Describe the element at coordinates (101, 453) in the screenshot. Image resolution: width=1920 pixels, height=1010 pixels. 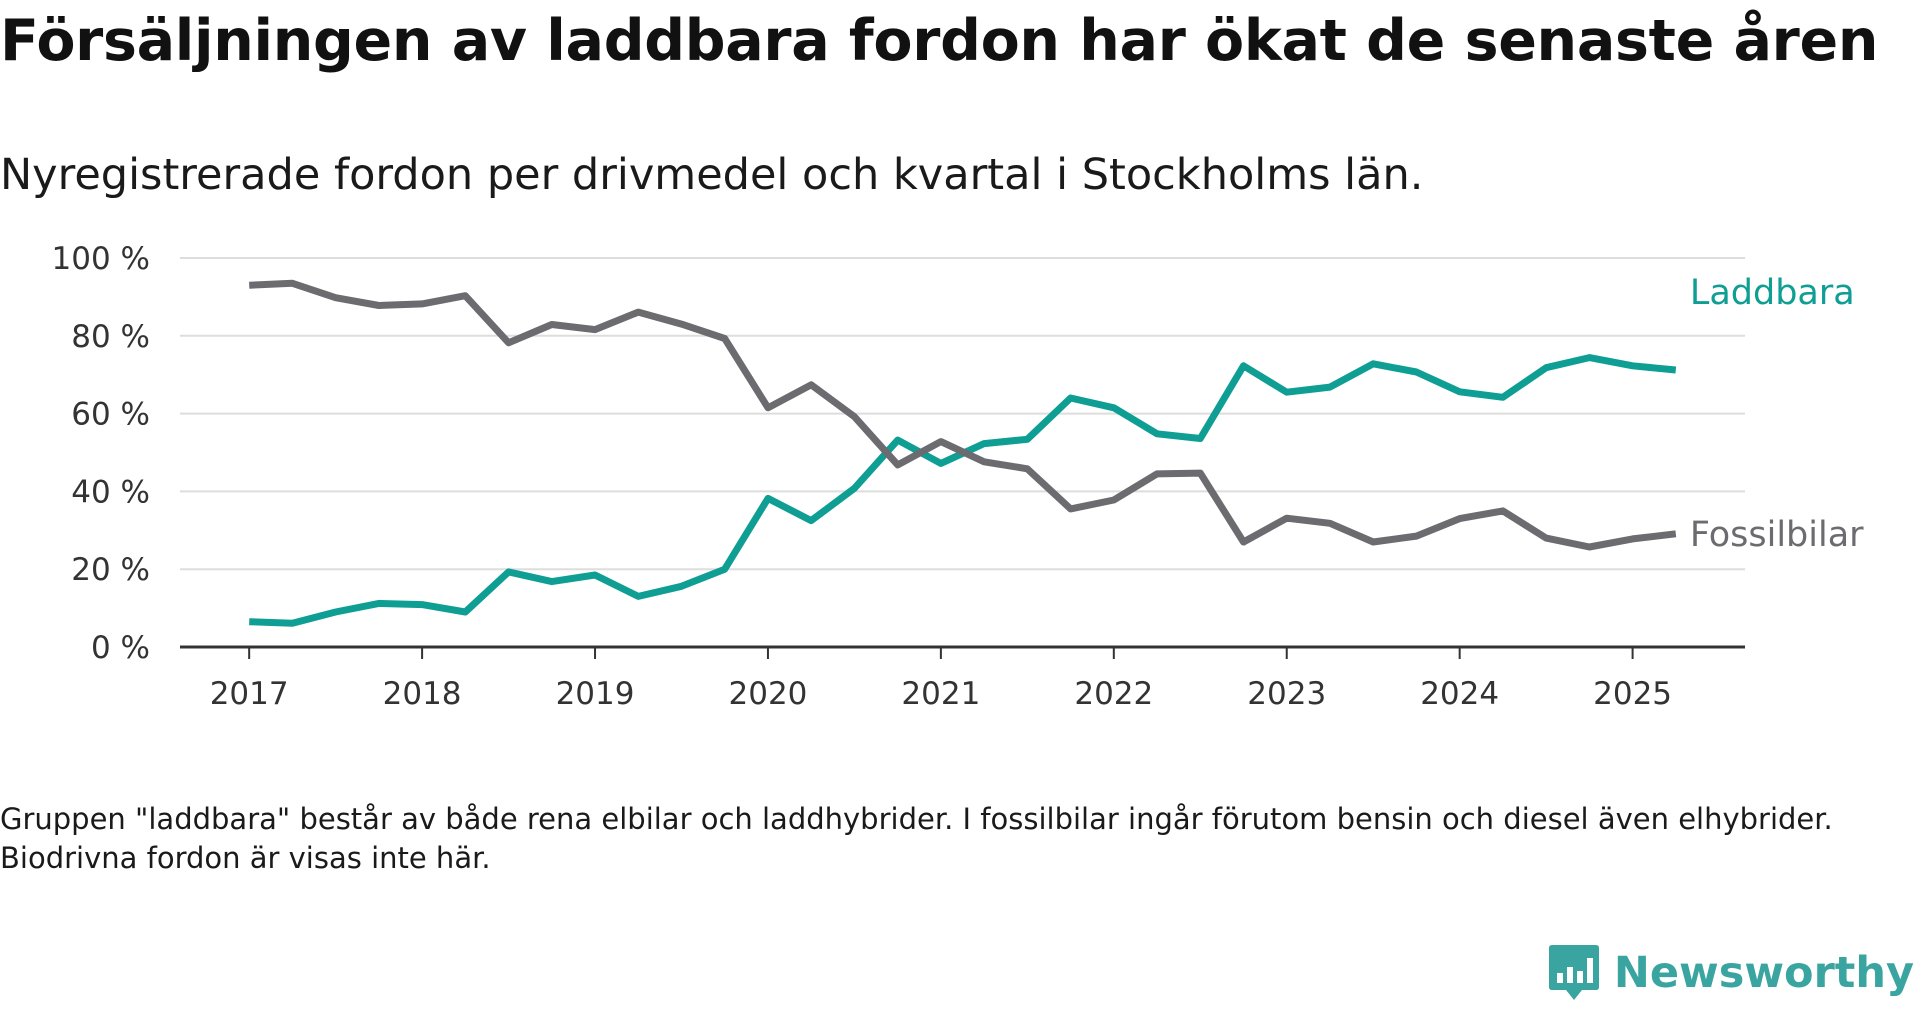
I see `y-axis: 0 % 20 % 40 % 60 % 80 % 100 %` at that location.